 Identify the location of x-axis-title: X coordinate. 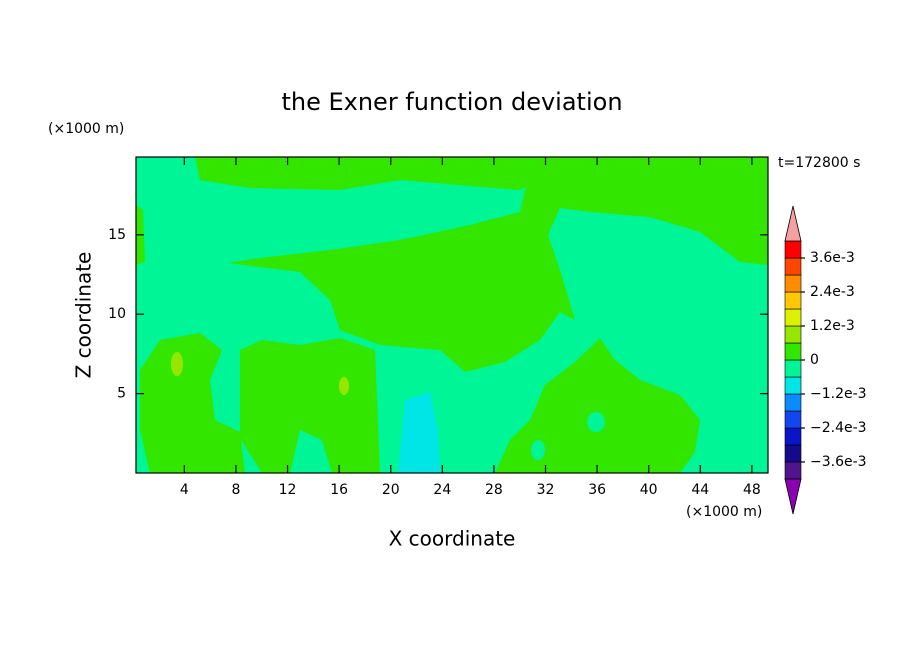
(452, 539).